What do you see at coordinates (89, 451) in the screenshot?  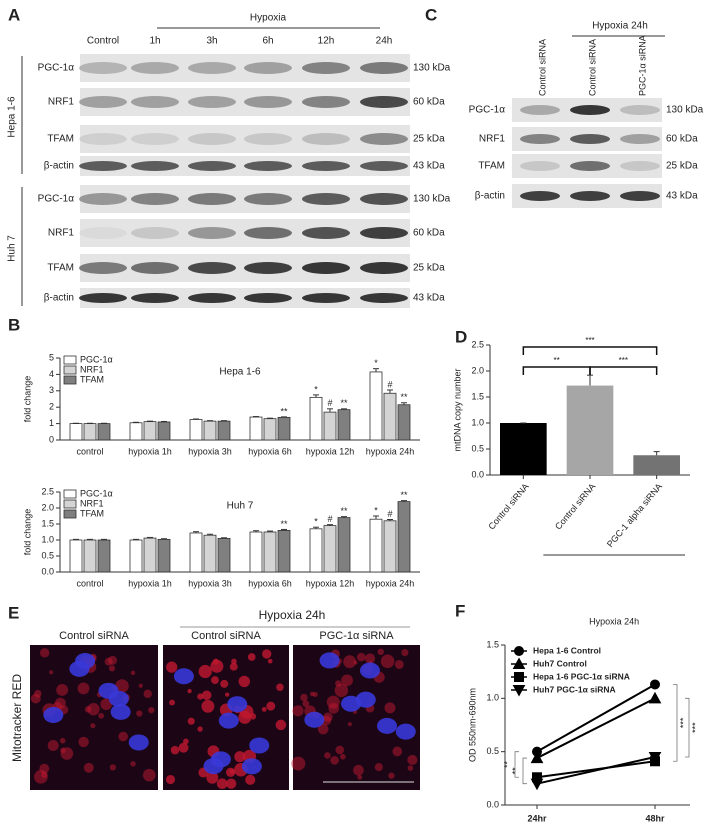 I see `x-tick-label: control` at bounding box center [89, 451].